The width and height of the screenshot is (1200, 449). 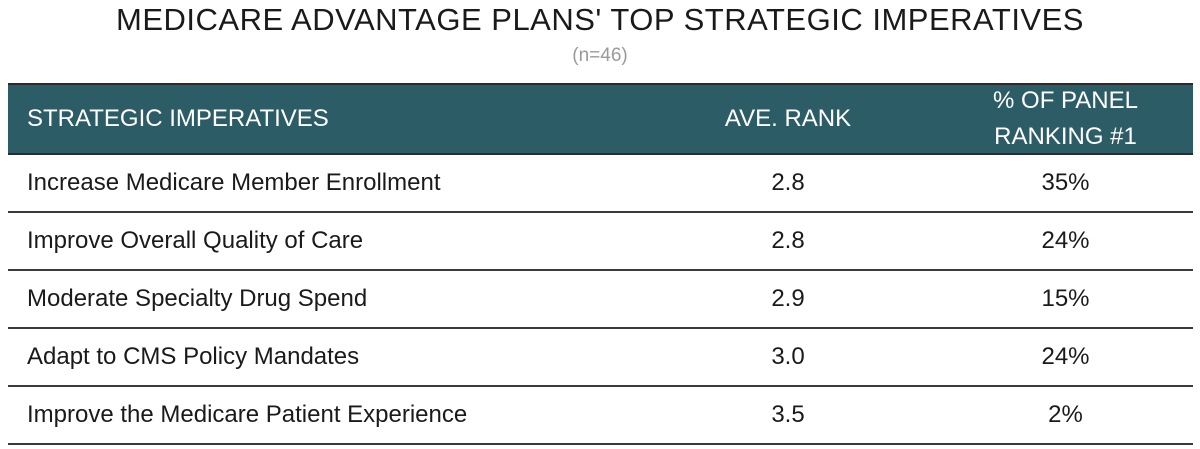 I want to click on header-pct-line1: % OF PANEL, so click(x=1065, y=100).